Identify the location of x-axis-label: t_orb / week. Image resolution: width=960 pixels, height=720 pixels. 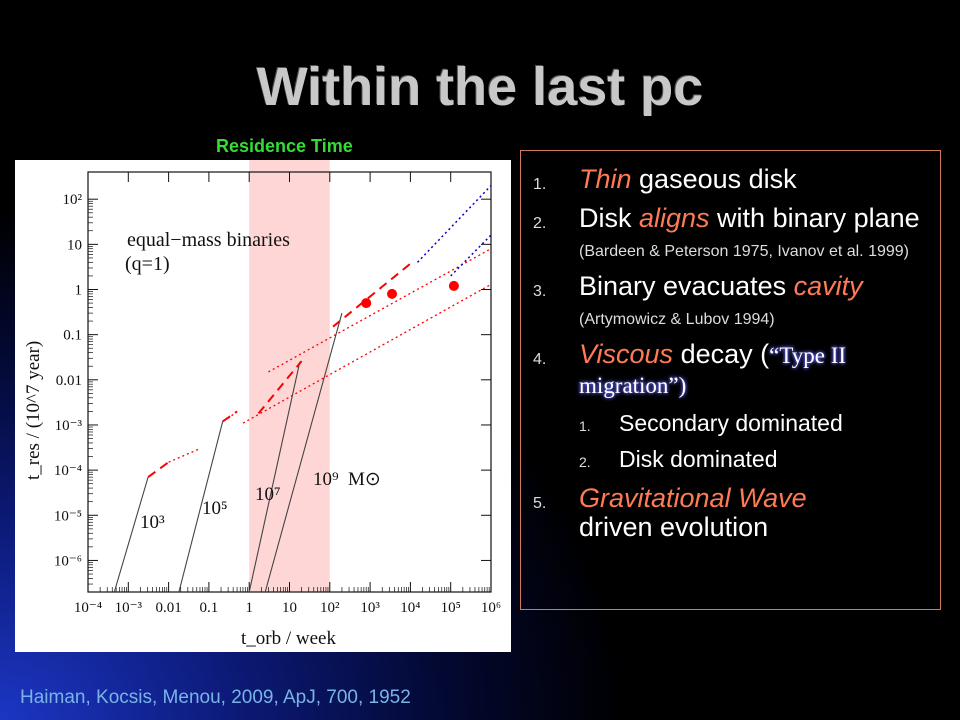
(288, 638).